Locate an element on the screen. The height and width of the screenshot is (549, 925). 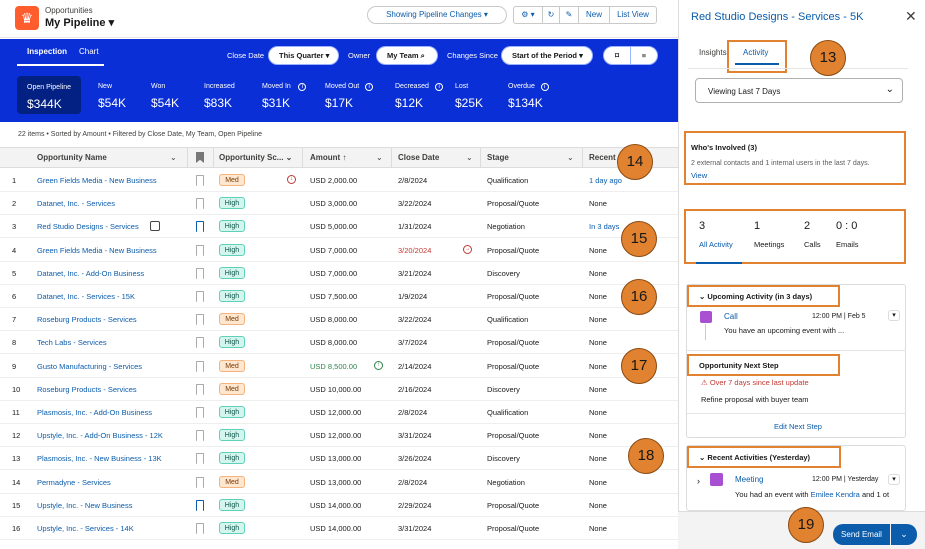
opportunity-link: Upstyle, Inc. - Add-On Business - 12K is located at coordinates (100, 436).